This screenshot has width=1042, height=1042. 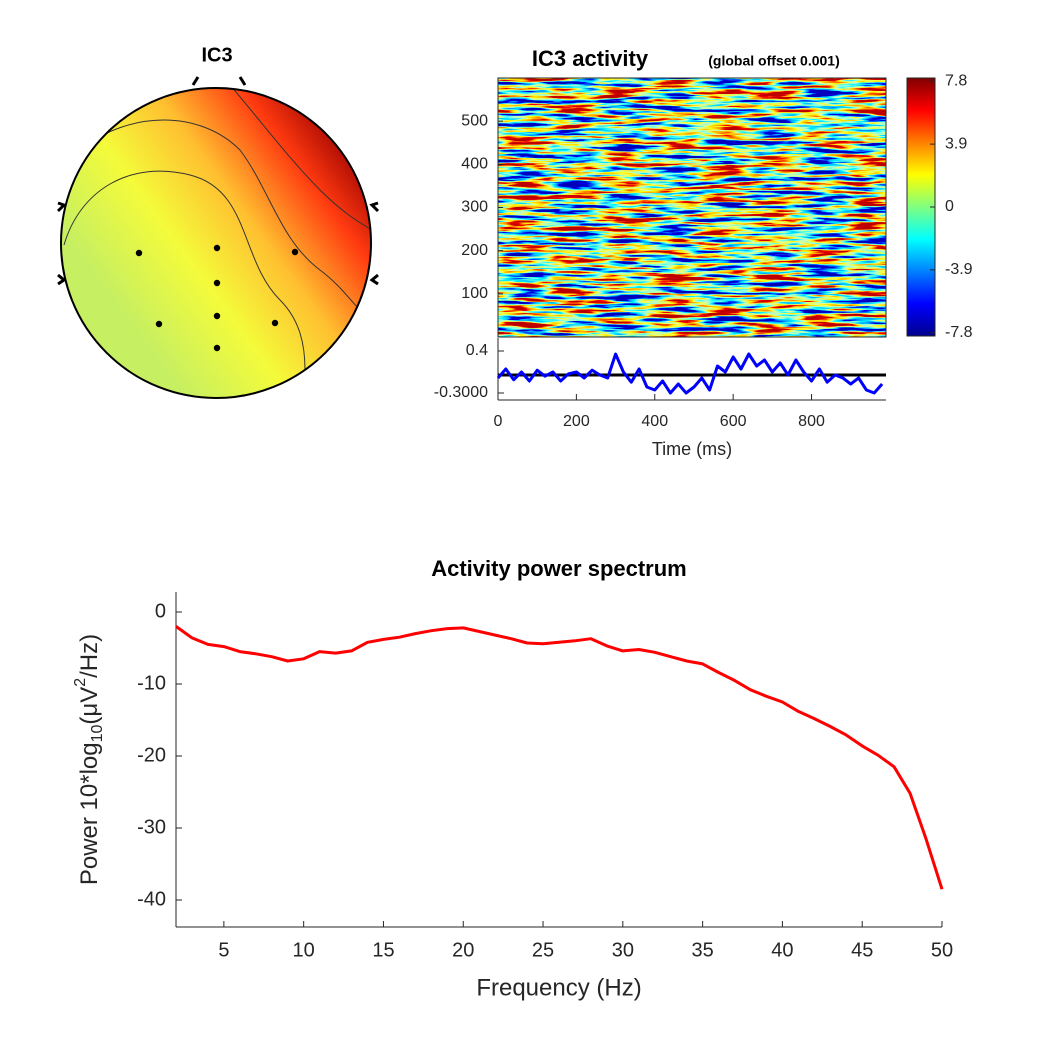 I want to click on scalp-map, so click(x=216, y=243).